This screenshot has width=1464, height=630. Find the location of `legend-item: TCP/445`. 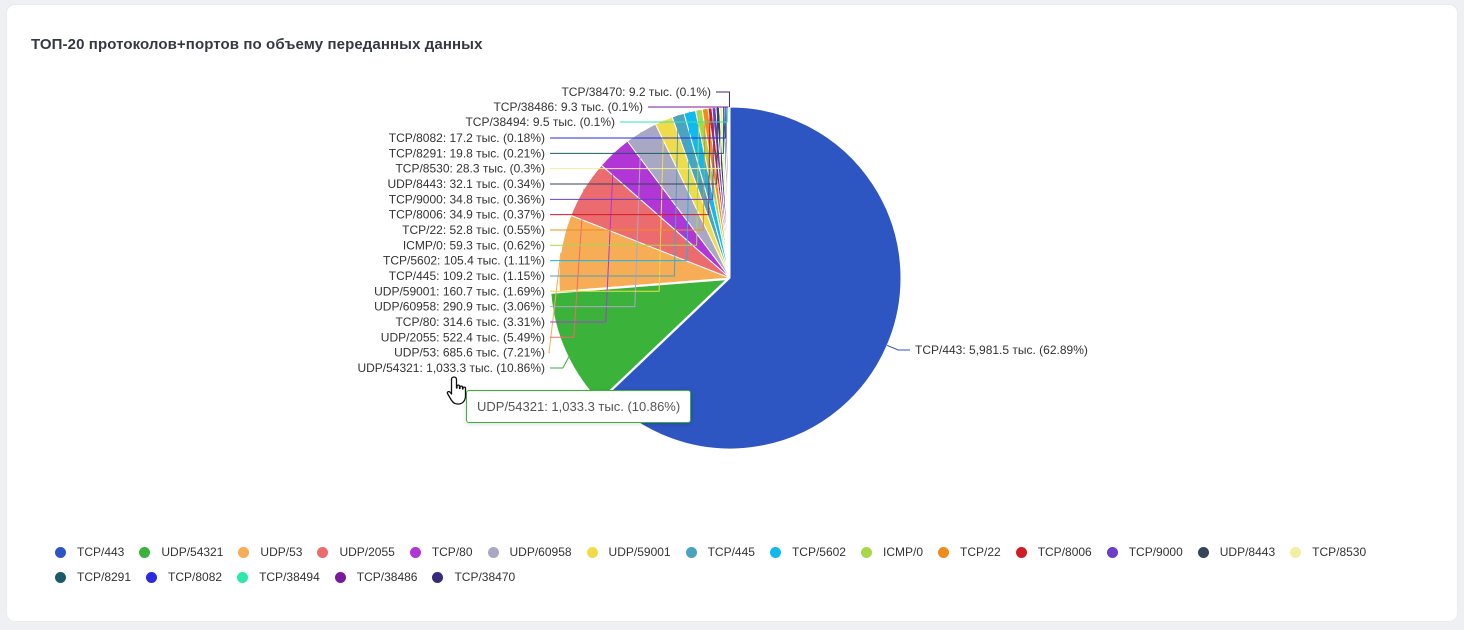

legend-item: TCP/445 is located at coordinates (720, 552).